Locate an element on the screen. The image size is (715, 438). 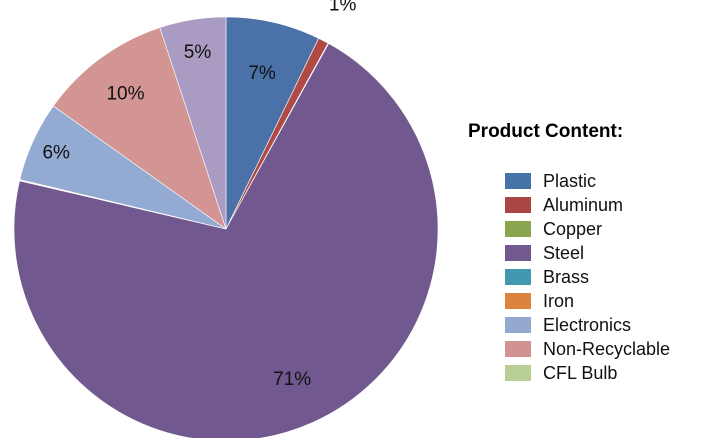
legend-label-iron: Iron is located at coordinates (558, 301).